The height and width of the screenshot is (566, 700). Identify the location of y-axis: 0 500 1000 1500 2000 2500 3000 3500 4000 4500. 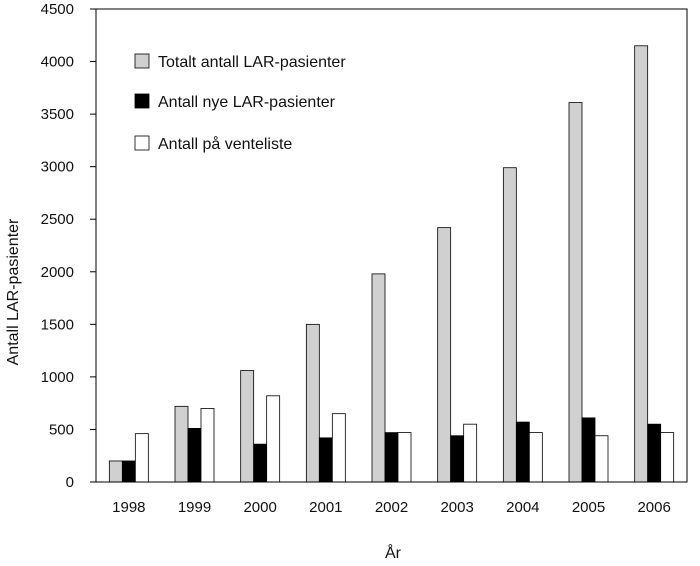
(68, 246).